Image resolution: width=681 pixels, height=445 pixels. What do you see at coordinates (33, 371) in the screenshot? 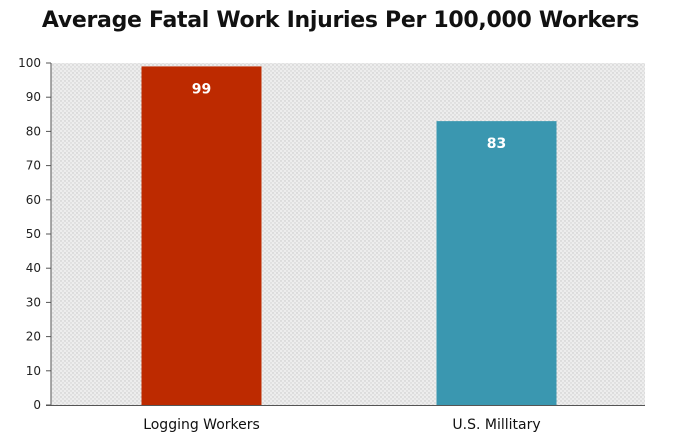
I see `y-tick-label: 10` at bounding box center [33, 371].